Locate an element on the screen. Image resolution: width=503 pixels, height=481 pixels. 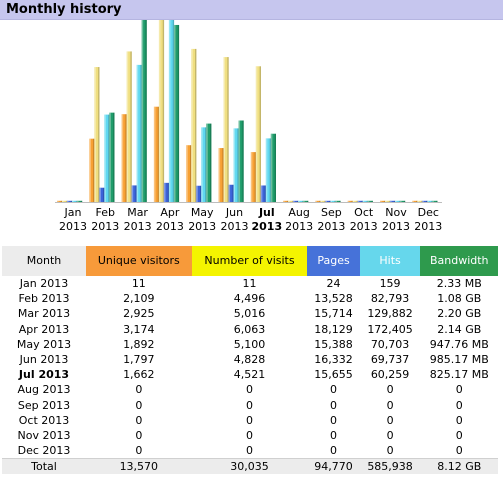
bar-pages-jan is located at coordinates (70, 201).